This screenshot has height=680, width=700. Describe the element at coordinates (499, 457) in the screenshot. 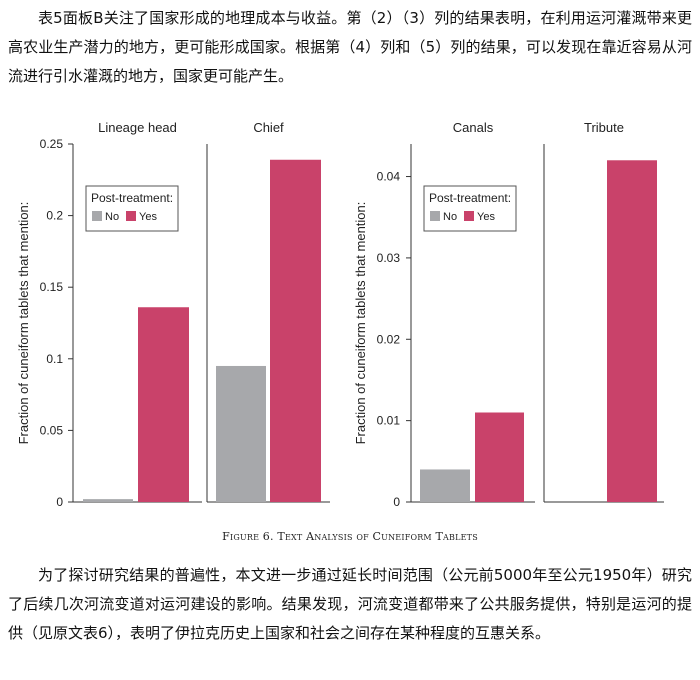

I see `chart2-bar-canals-yes` at that location.